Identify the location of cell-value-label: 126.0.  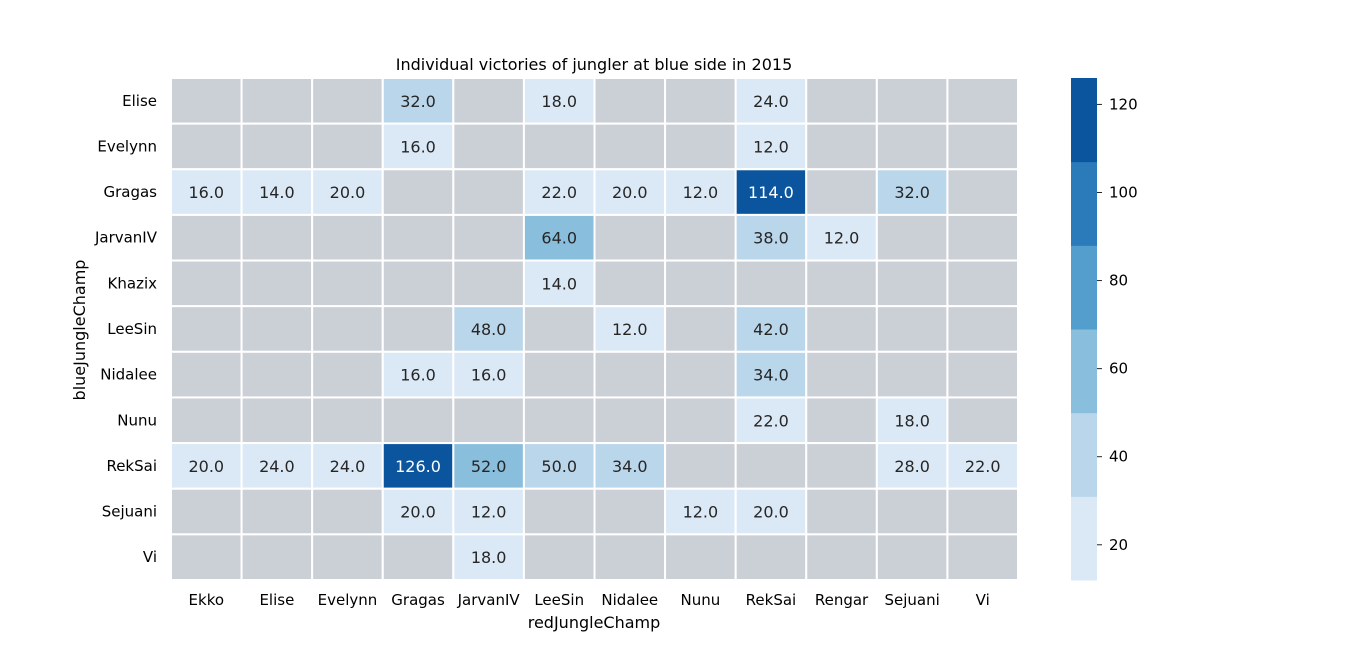
(418, 466).